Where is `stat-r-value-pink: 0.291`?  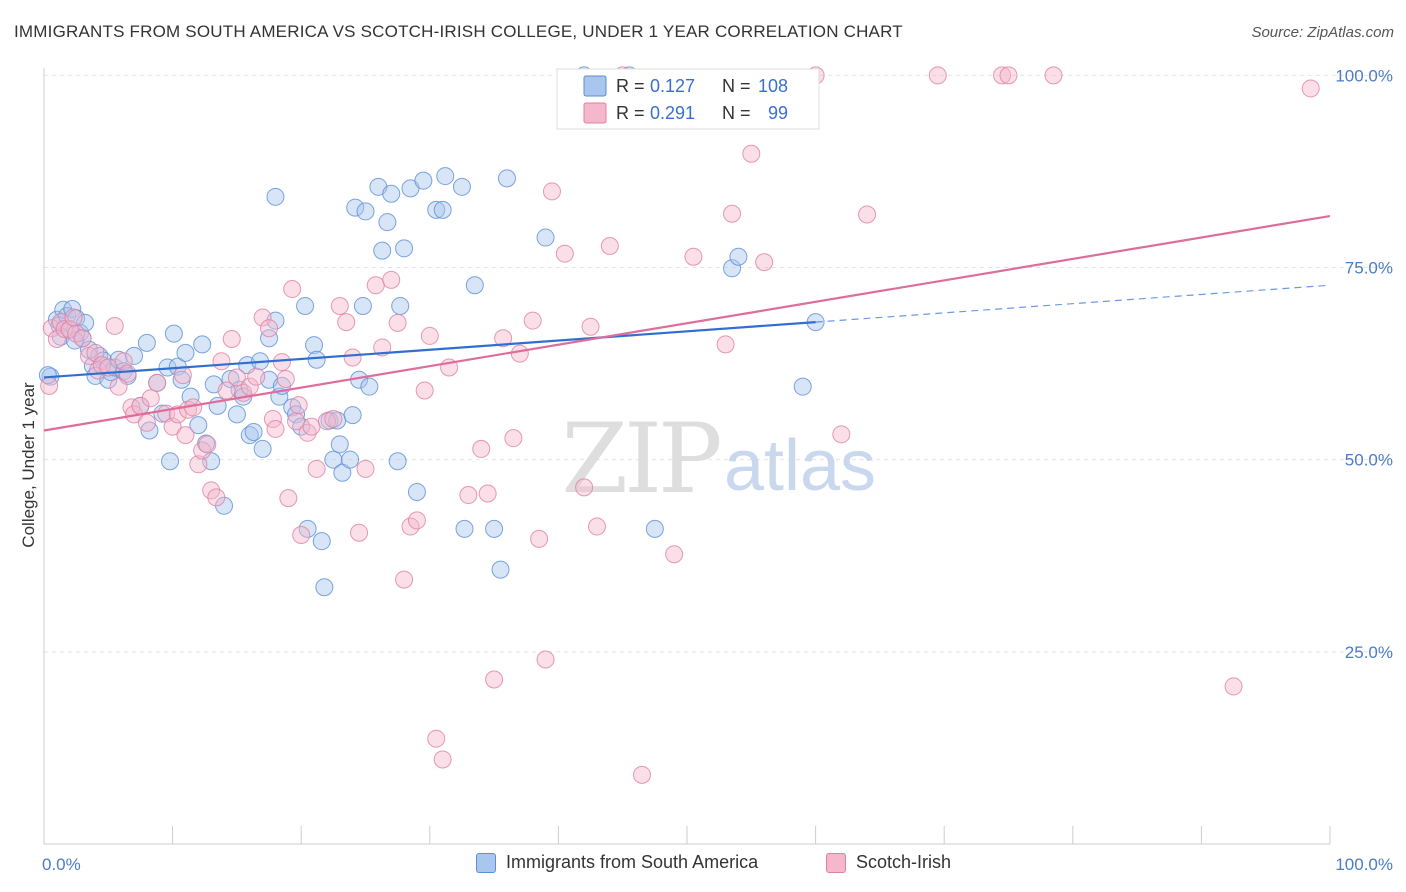 stat-r-value-pink: 0.291 is located at coordinates (672, 113).